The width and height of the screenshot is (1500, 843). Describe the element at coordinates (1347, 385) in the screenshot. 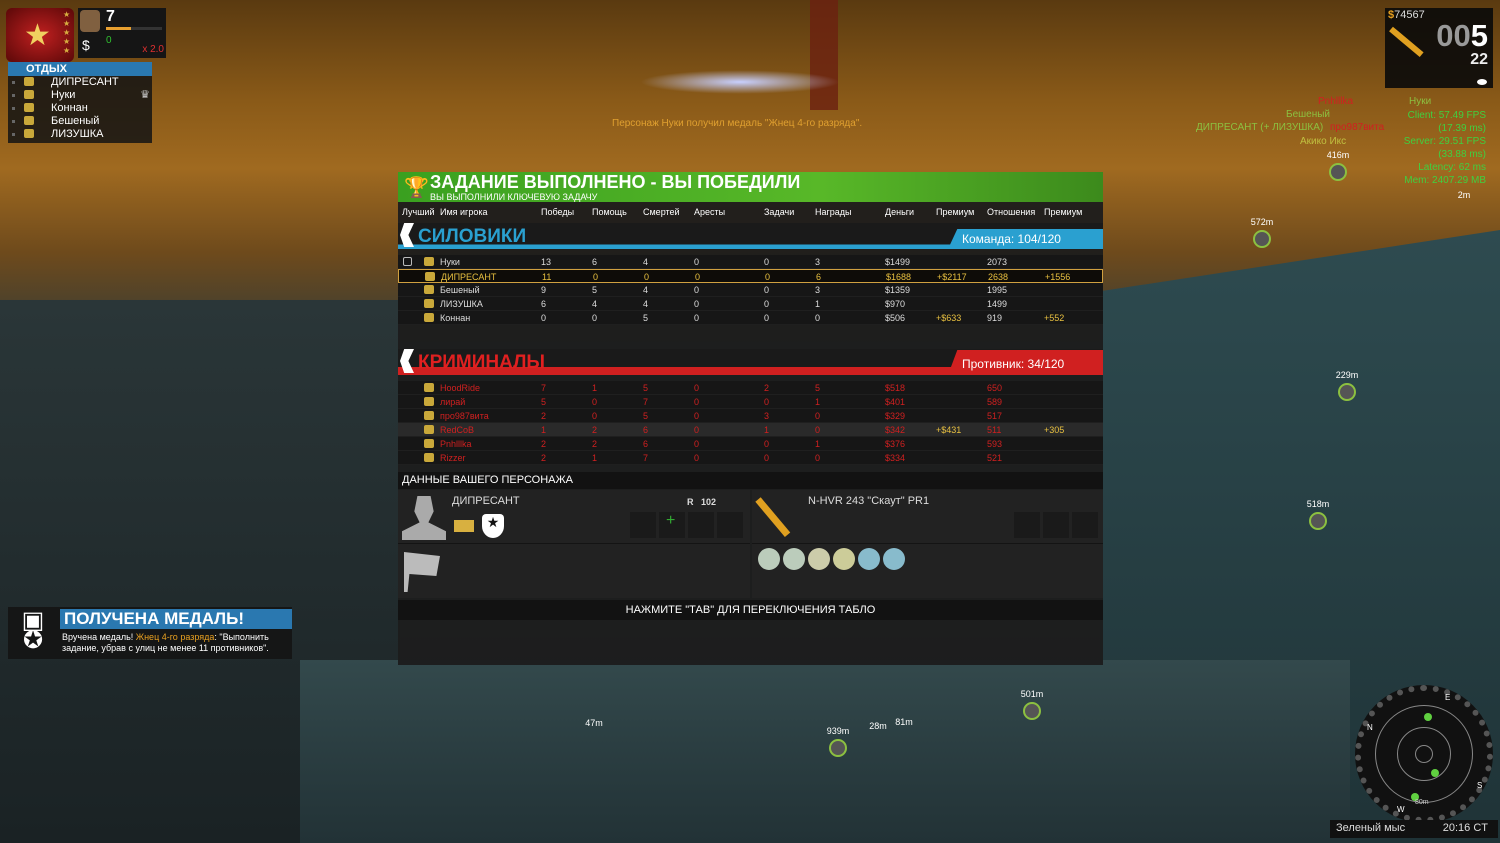

I see `waypoint-marker: 229m` at that location.